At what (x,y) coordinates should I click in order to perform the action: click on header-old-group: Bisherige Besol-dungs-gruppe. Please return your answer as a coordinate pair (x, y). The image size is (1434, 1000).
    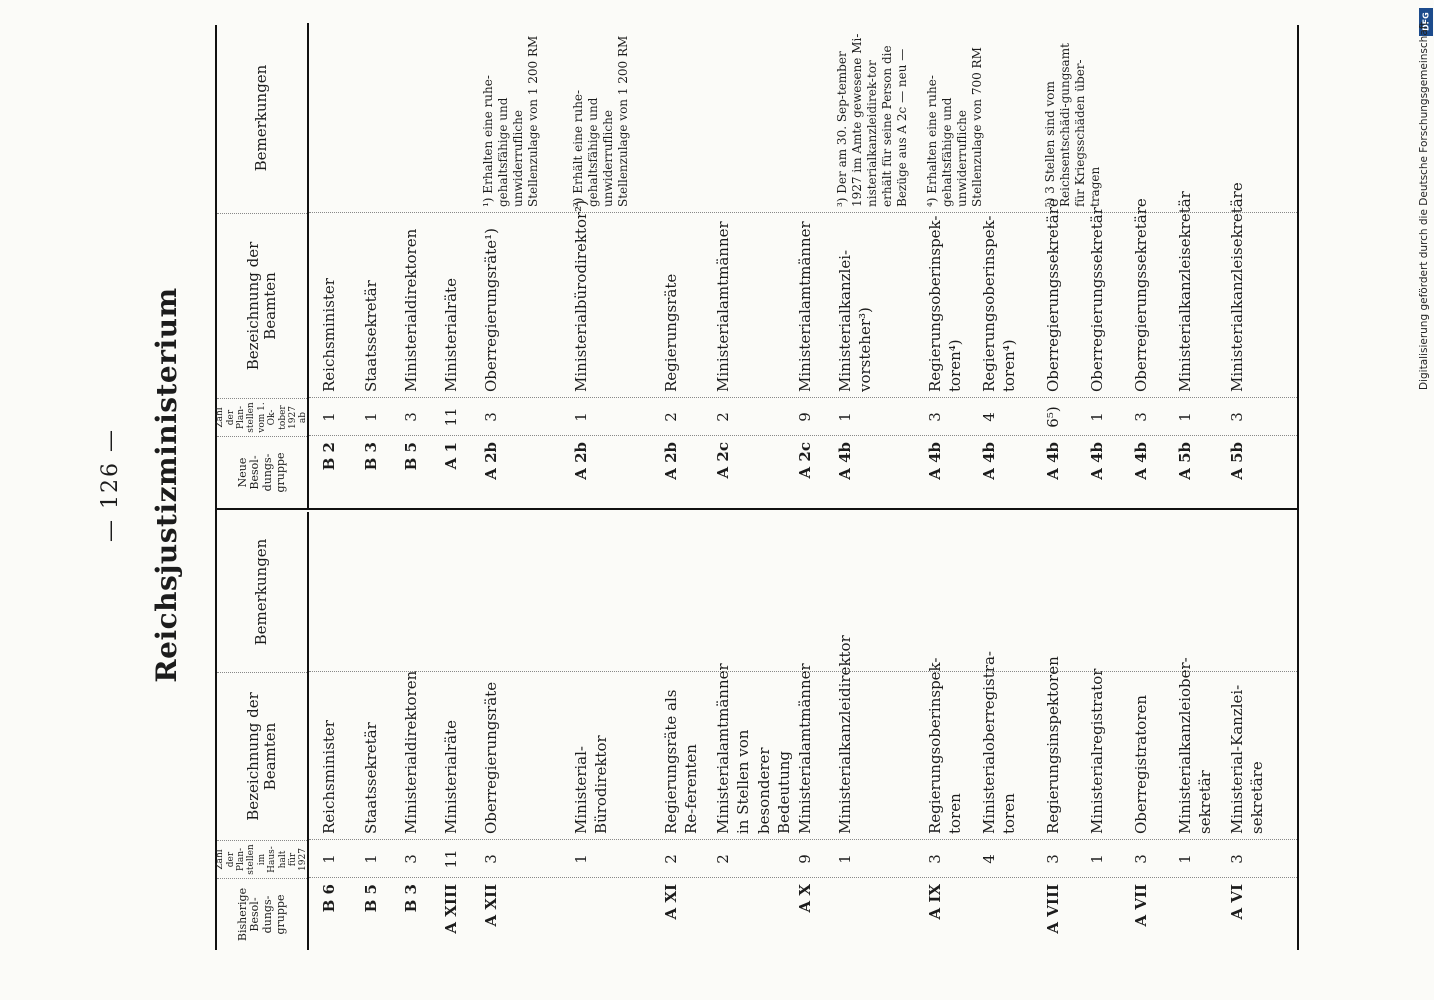
    Looking at the image, I should click on (262, 914).